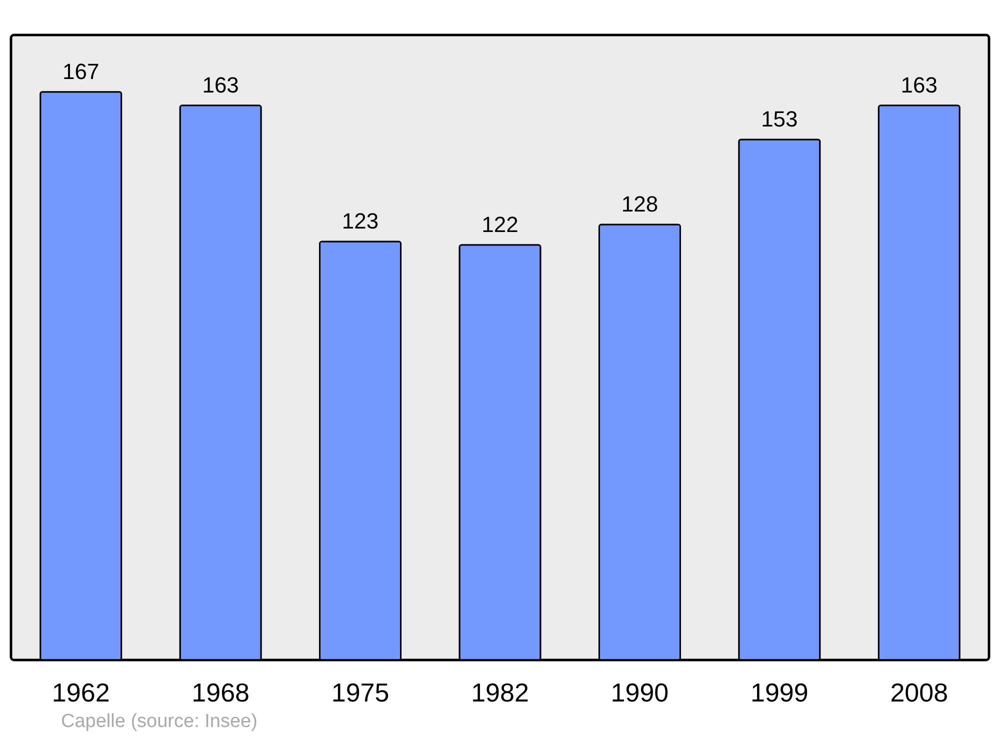  I want to click on data-label: 167, so click(81, 71).